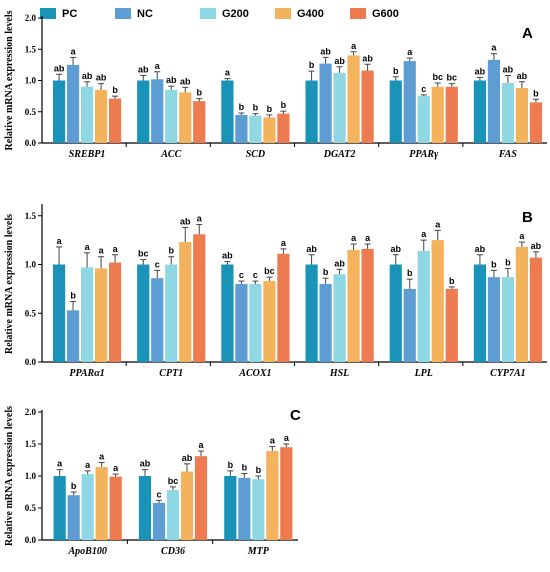  I want to click on panel-label: C, so click(295, 415).